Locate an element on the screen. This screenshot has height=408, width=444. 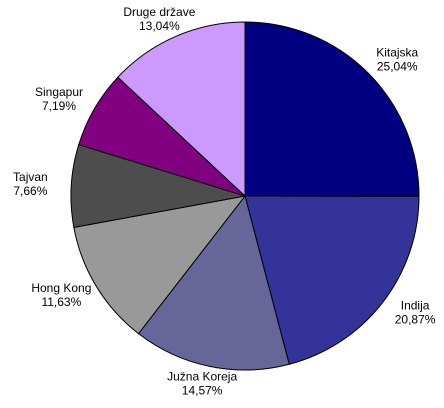
slice-label: Tajvan is located at coordinates (30, 177).